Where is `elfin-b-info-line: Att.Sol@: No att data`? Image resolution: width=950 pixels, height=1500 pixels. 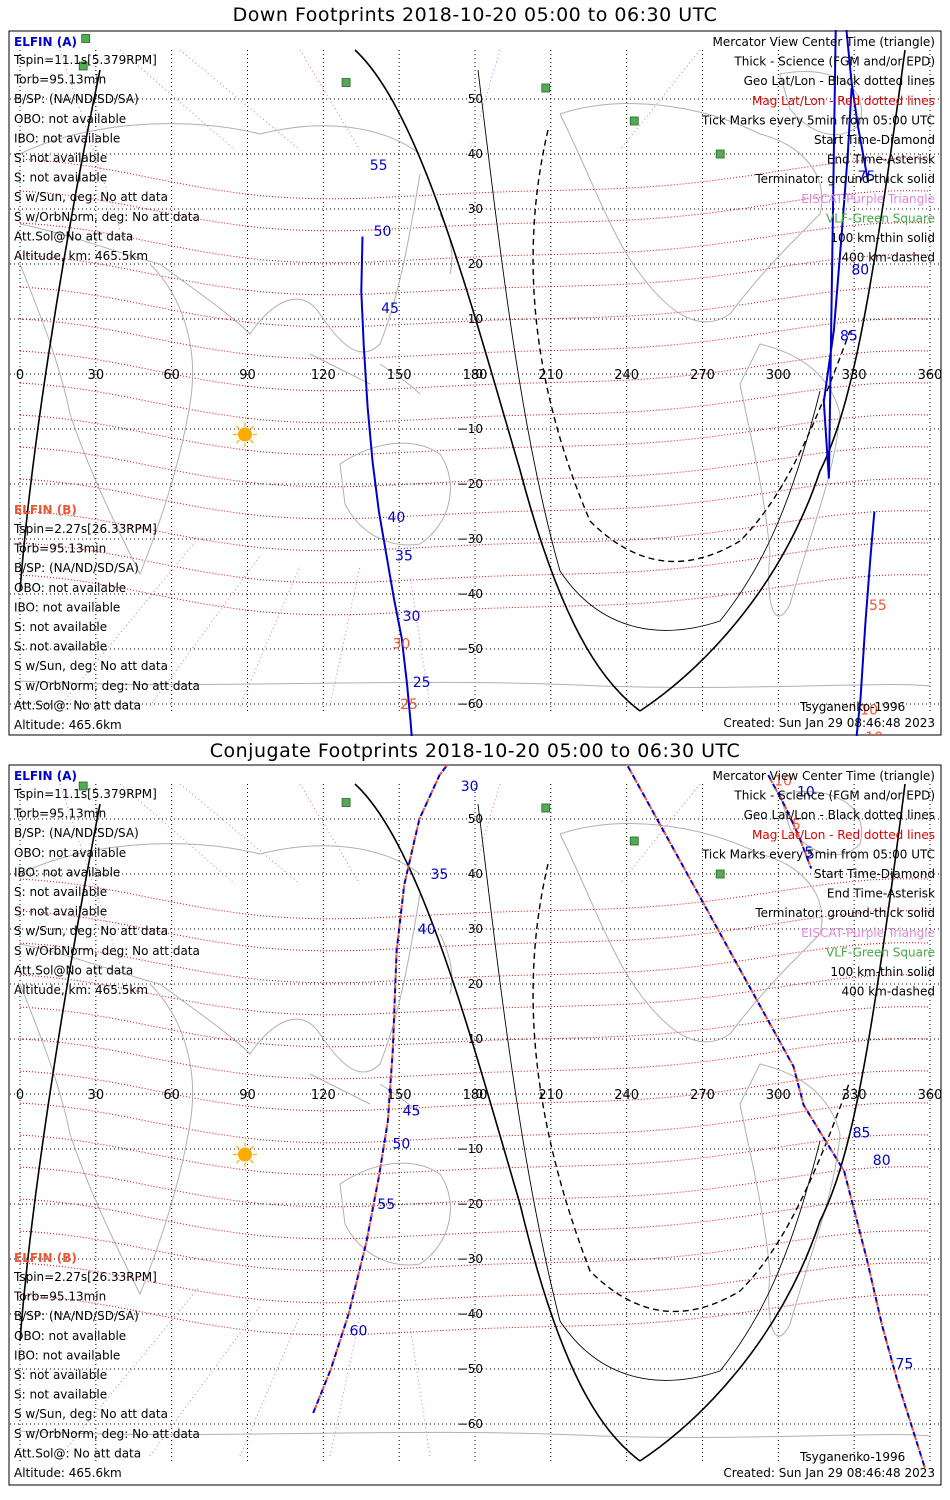
elfin-b-info-line: Att.Sol@: No att data is located at coordinates (77, 1453).